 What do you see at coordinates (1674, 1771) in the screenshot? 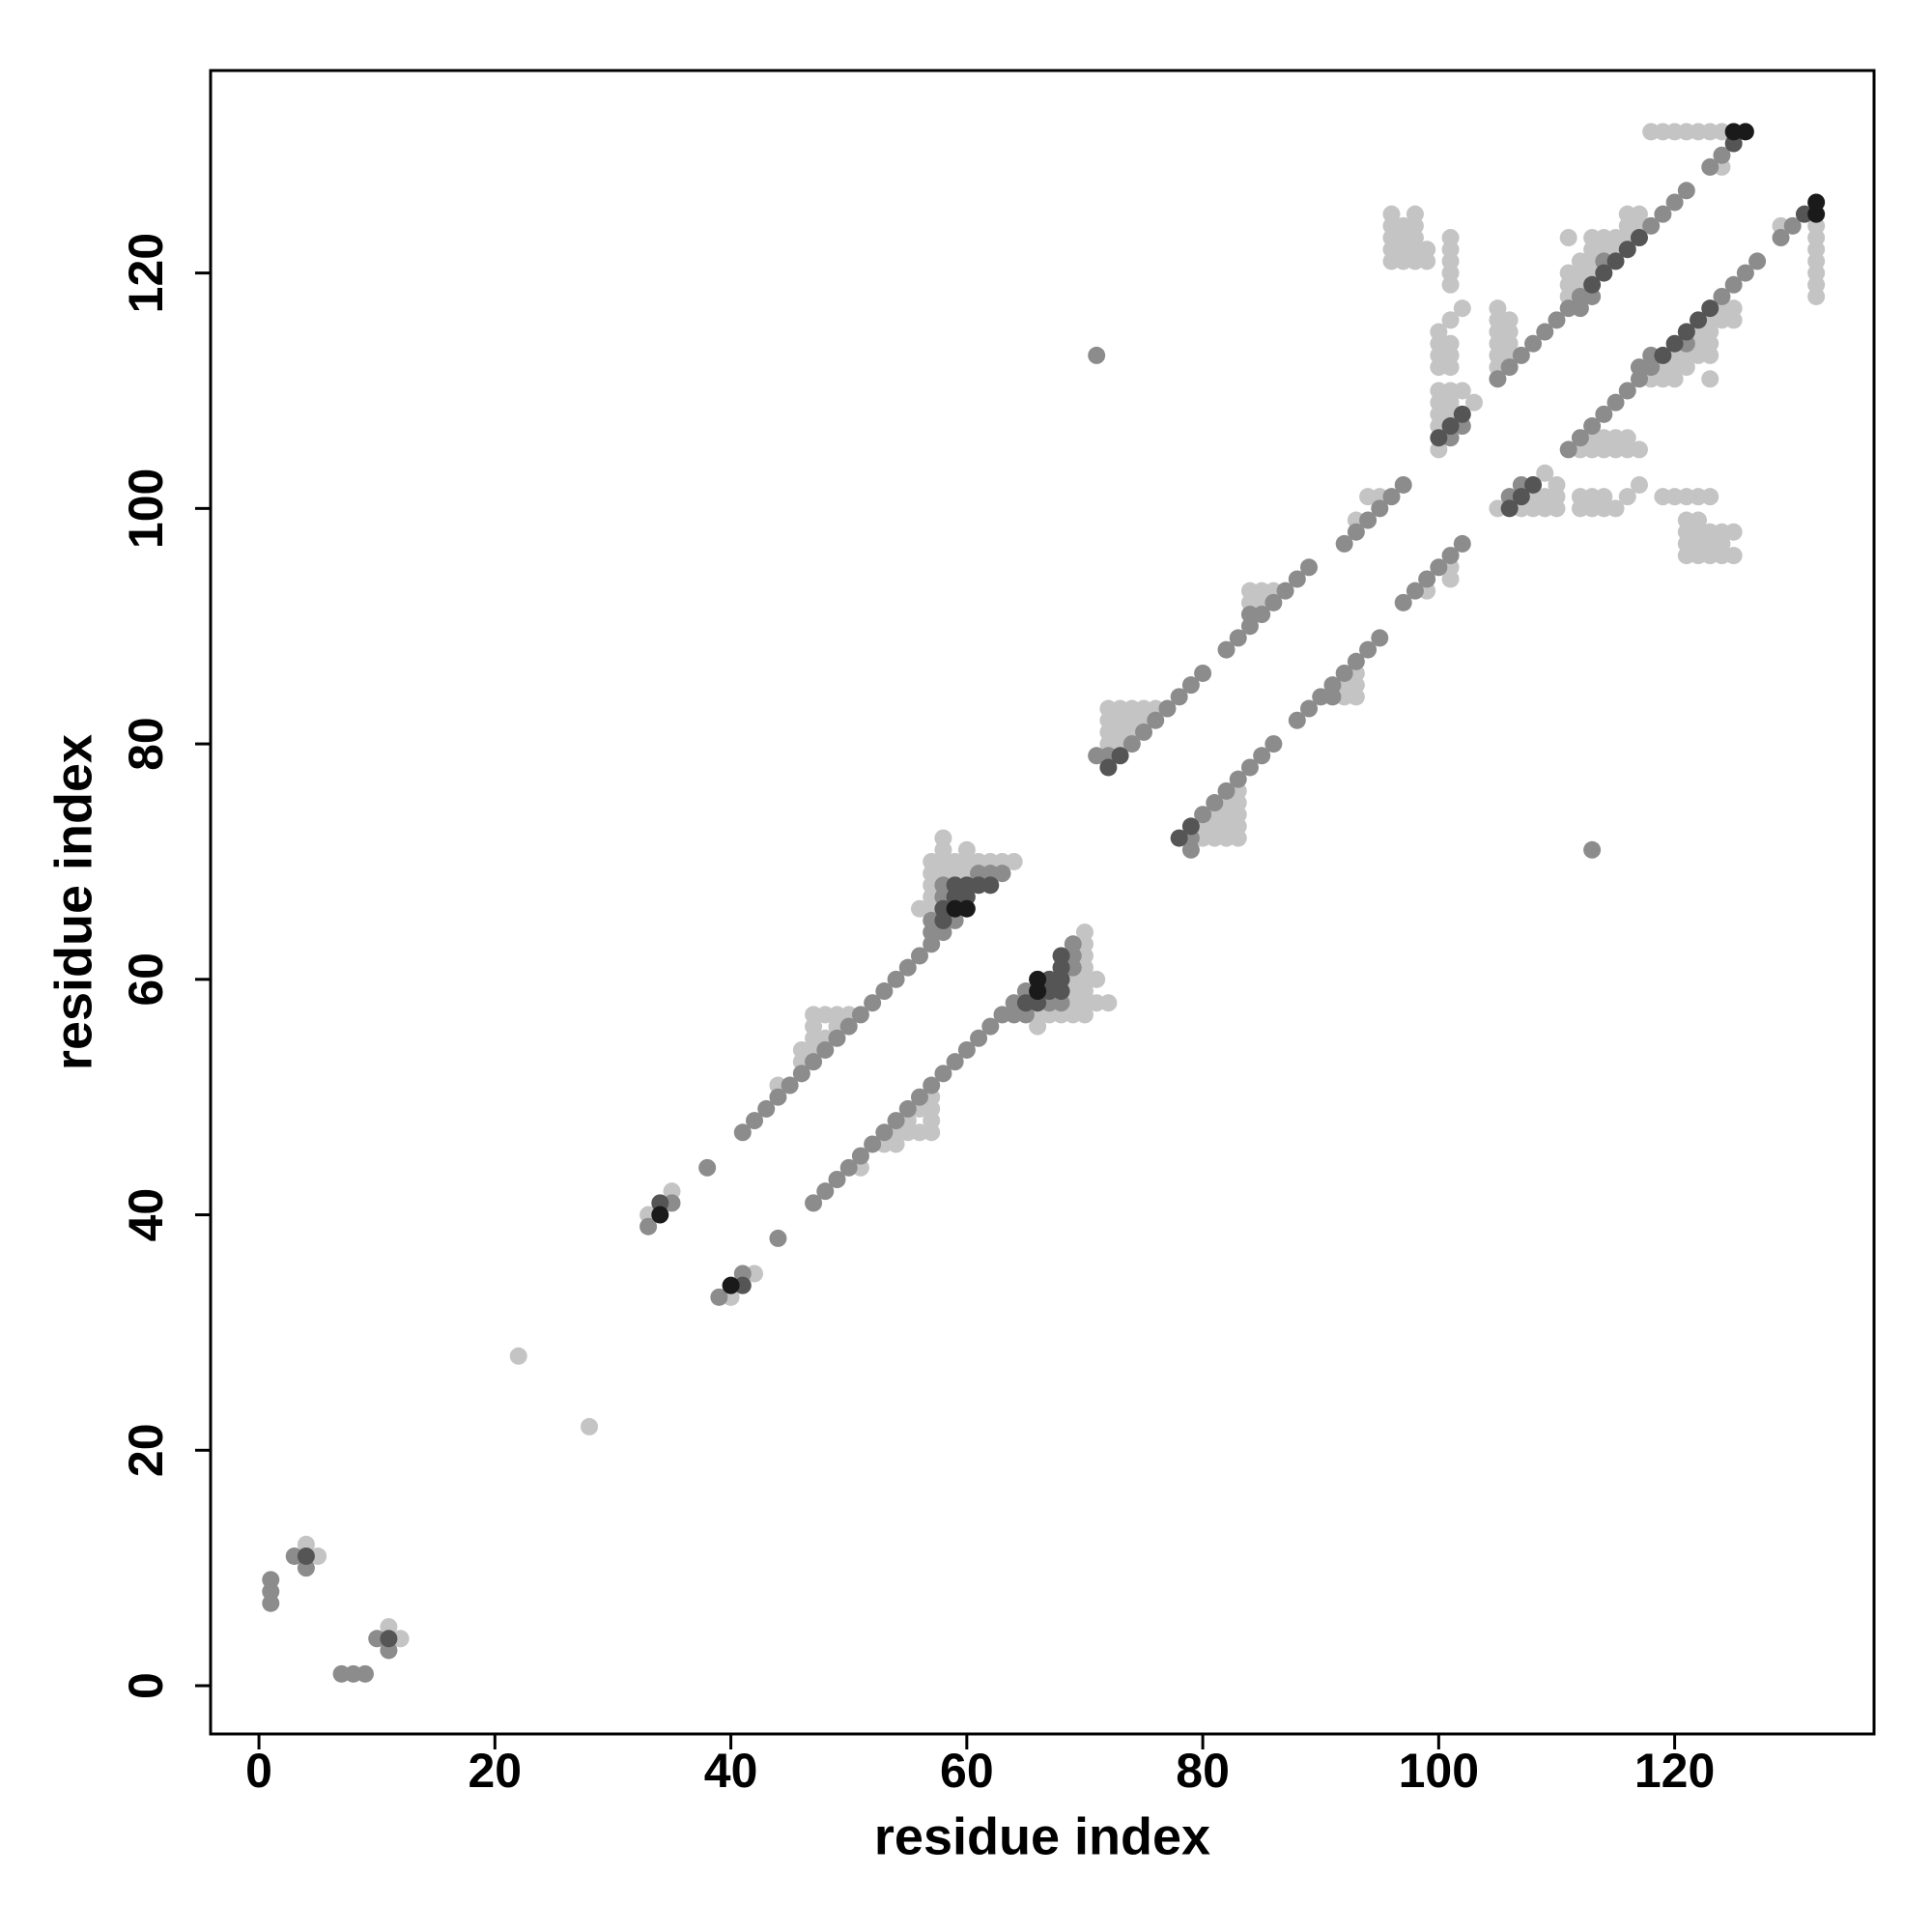
I see `x-tick-label: 120` at bounding box center [1674, 1771].